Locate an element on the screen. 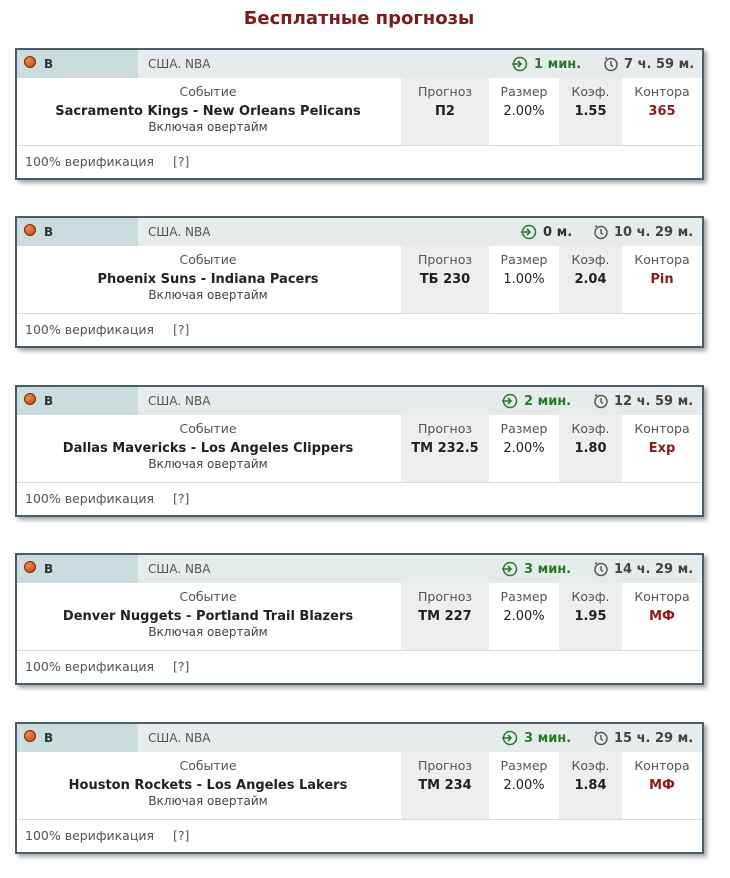 The height and width of the screenshot is (878, 730). card-header: В США. NBA 3 мин. 14 ч. 29 м. is located at coordinates (359, 569).